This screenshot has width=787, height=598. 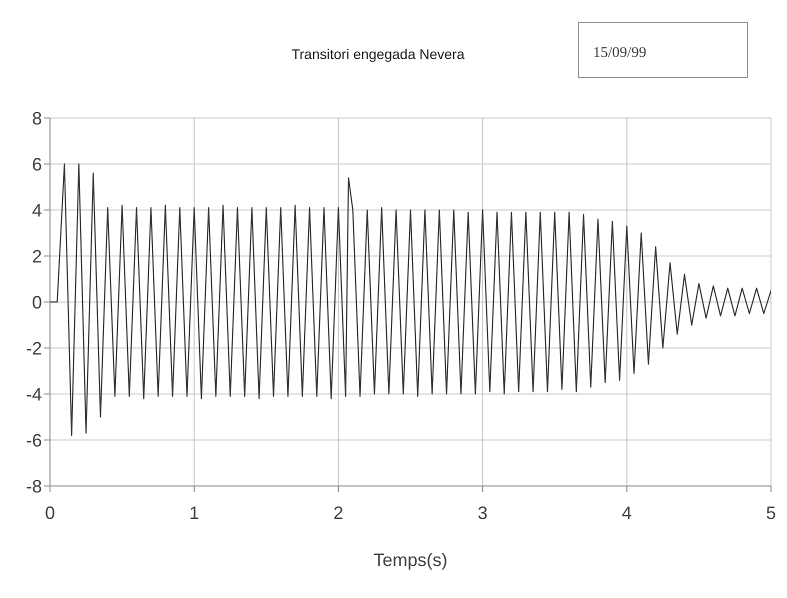 I want to click on chart-title: Transitori engegada Nevera, so click(x=378, y=54).